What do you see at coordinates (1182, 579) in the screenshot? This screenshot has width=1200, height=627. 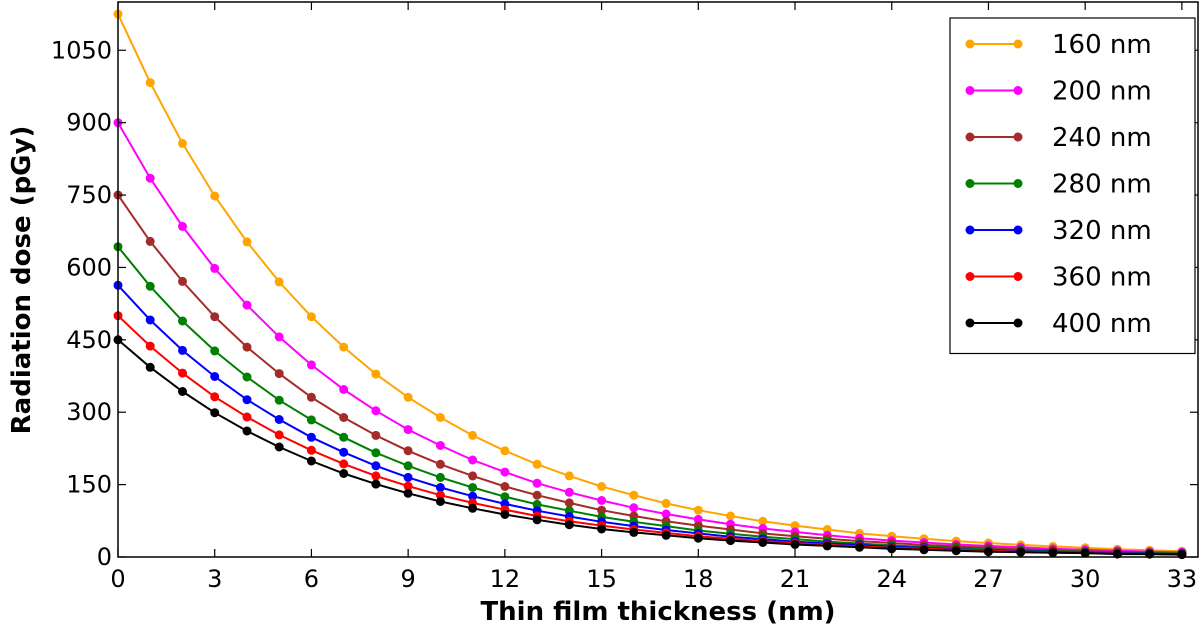 I see `x-tick-label: 33` at bounding box center [1182, 579].